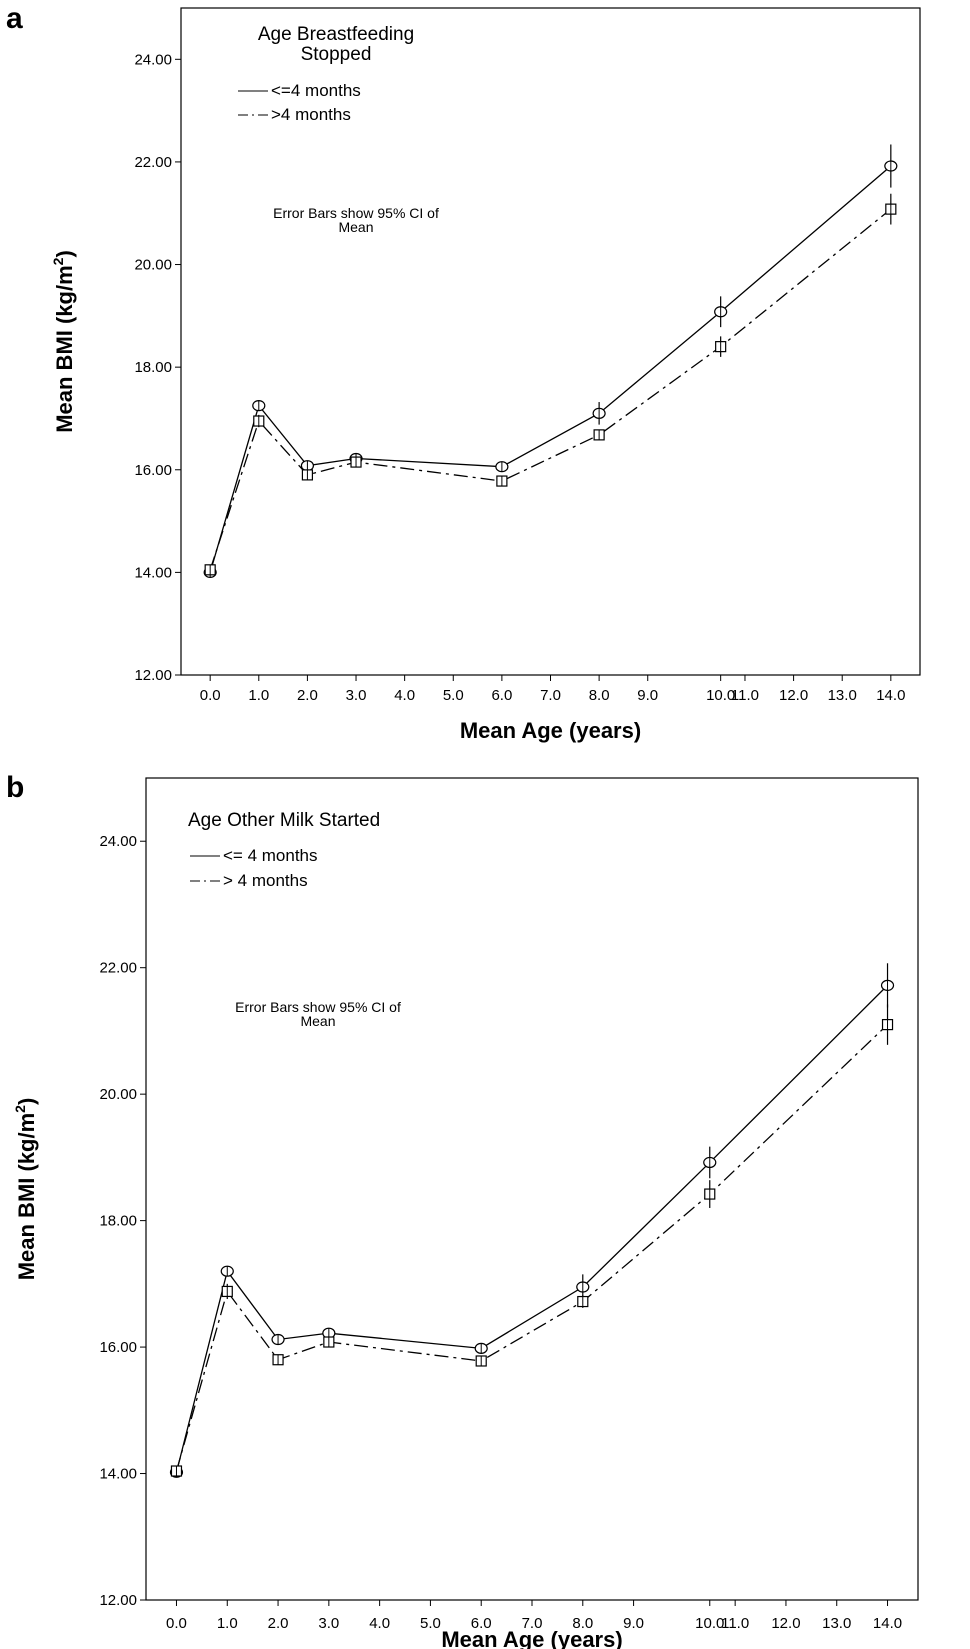  What do you see at coordinates (336, 34) in the screenshot?
I see `legend-title: Age Breastfeeding` at bounding box center [336, 34].